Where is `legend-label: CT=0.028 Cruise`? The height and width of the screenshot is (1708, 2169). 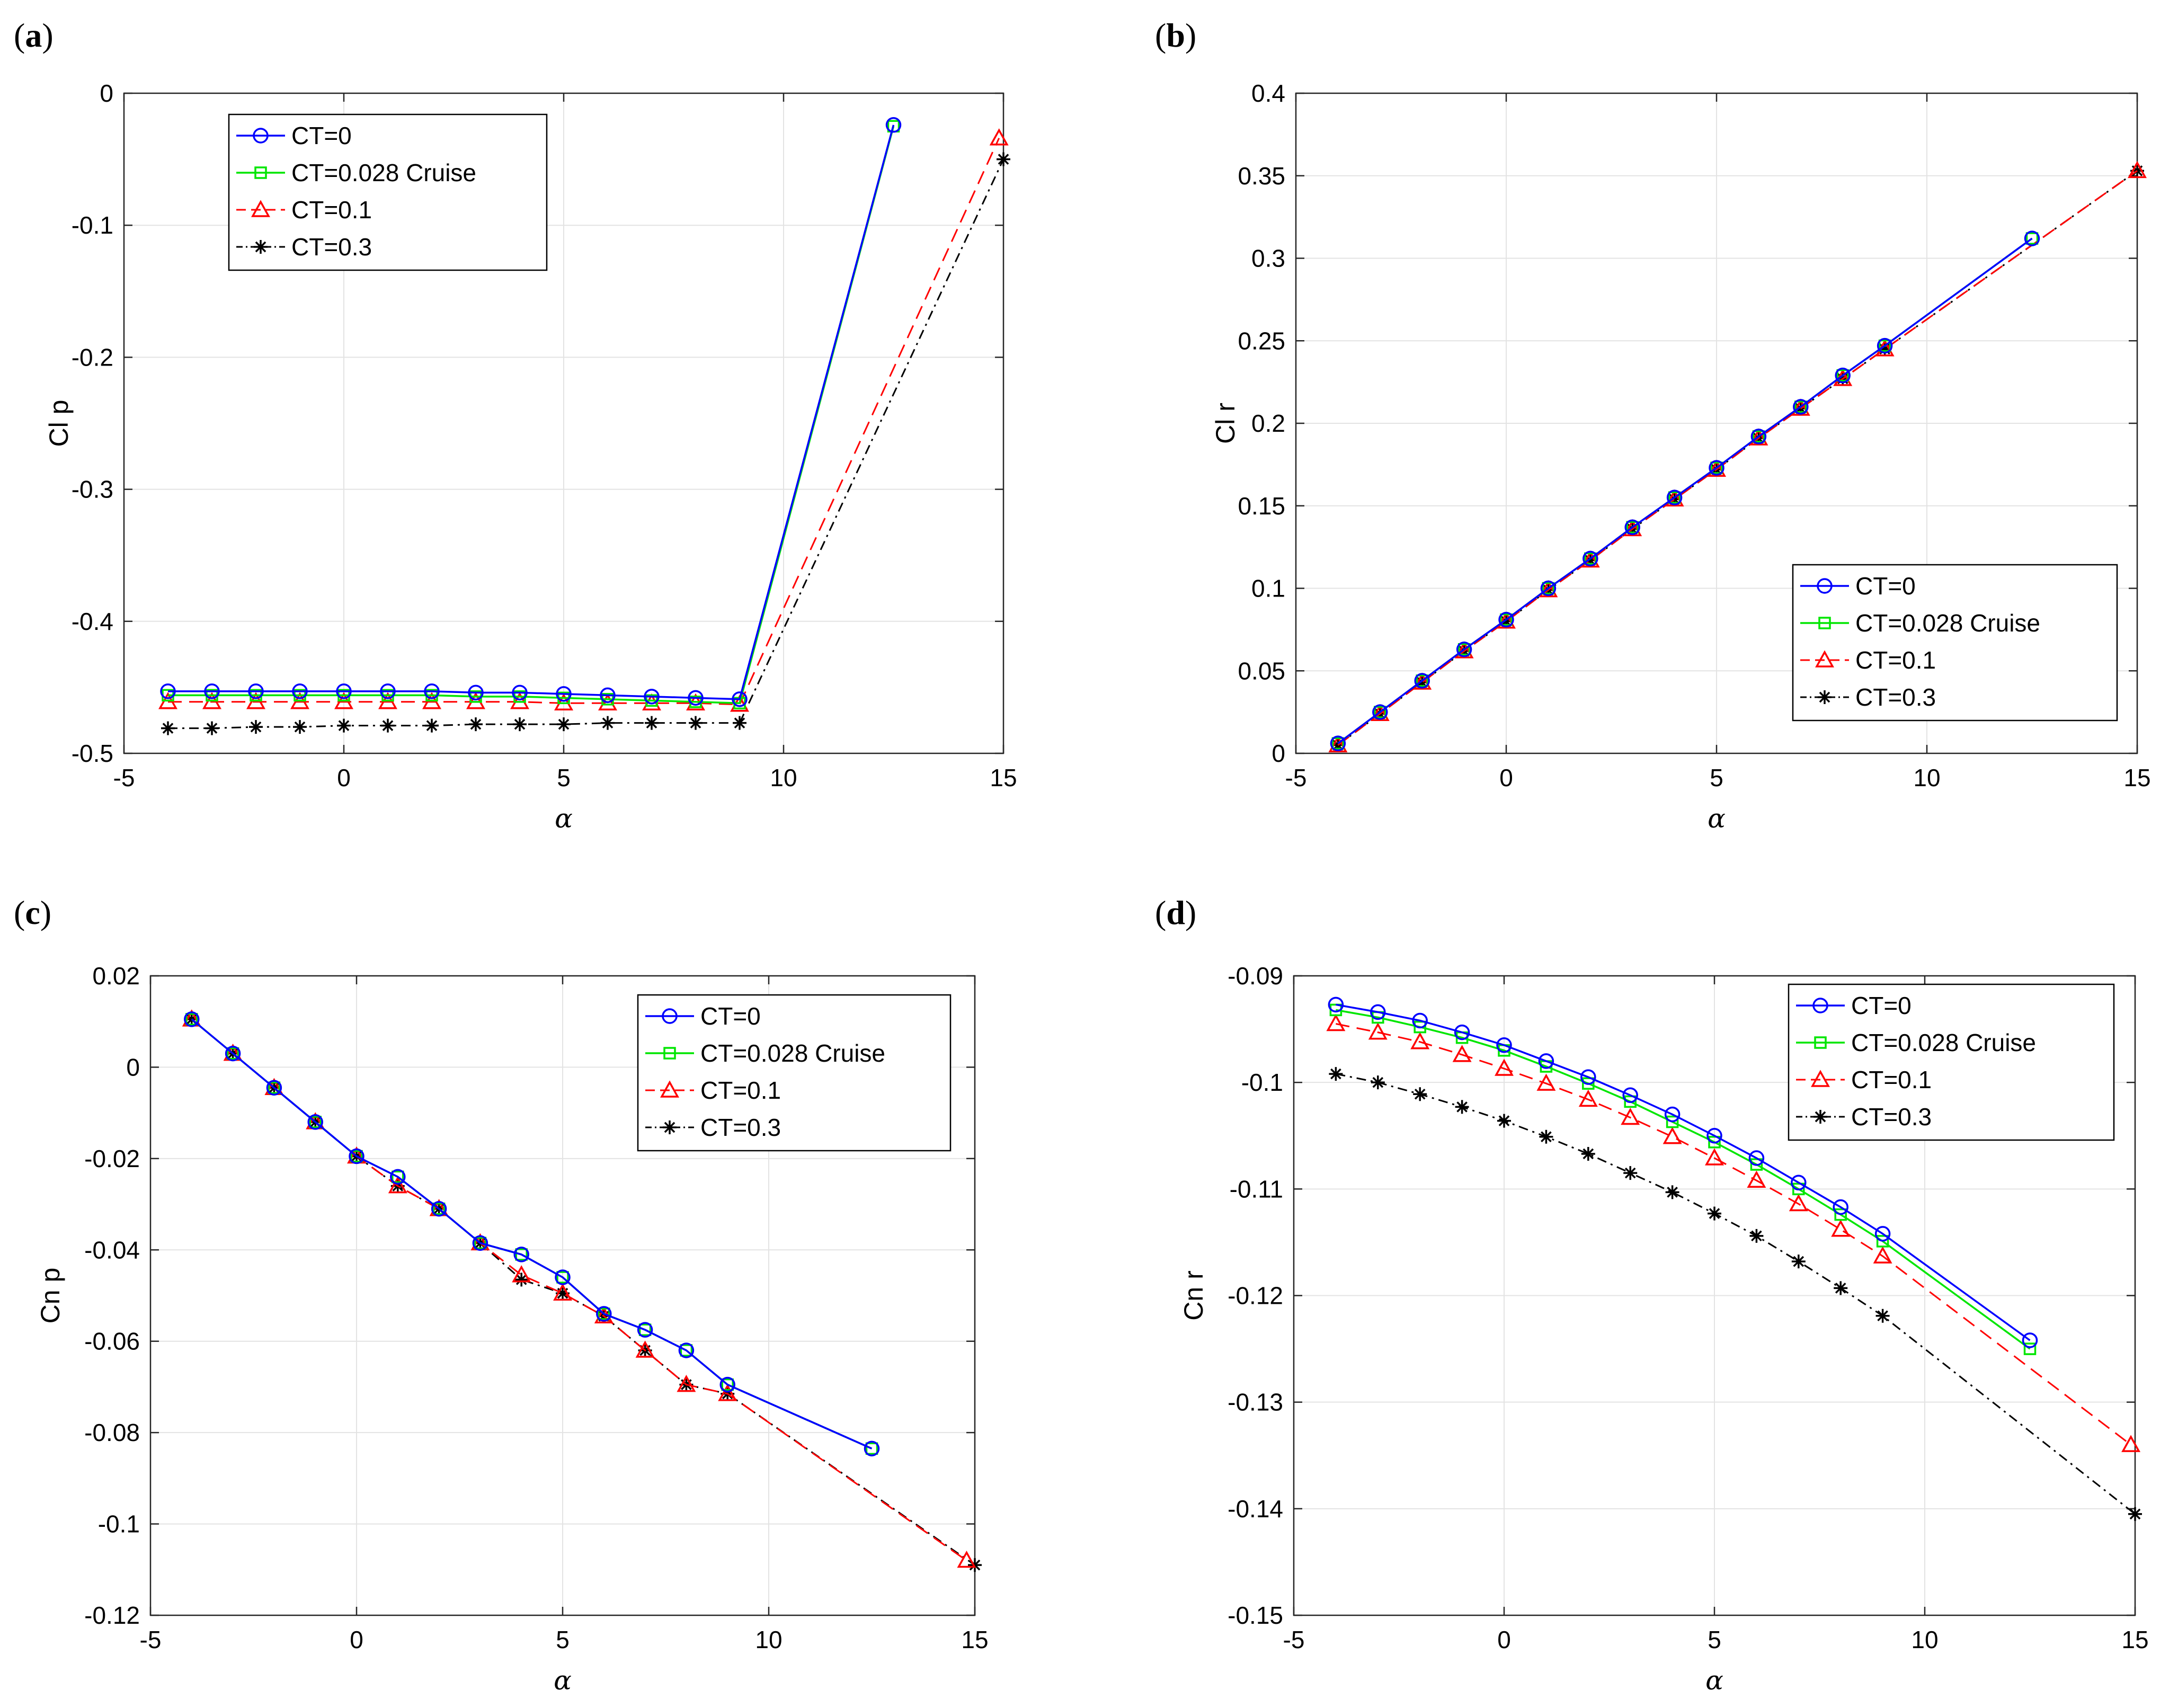
legend-label: CT=0.028 Cruise is located at coordinates (1947, 623).